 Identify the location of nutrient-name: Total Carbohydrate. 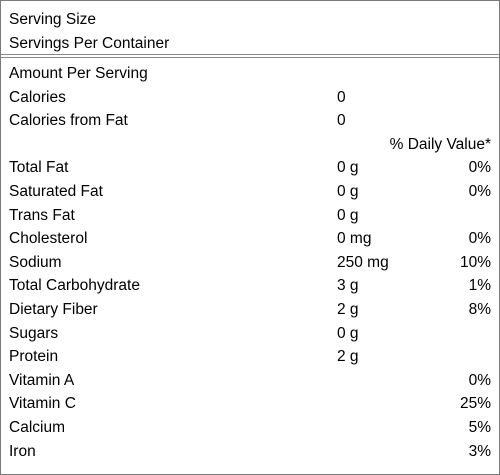
(74, 286).